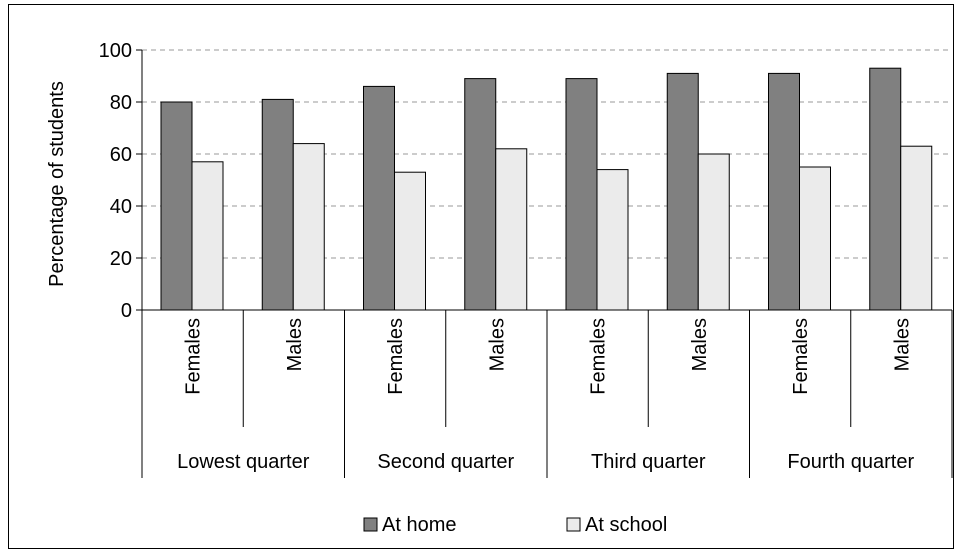  Describe the element at coordinates (648, 462) in the screenshot. I see `group-label: Third quarter` at that location.